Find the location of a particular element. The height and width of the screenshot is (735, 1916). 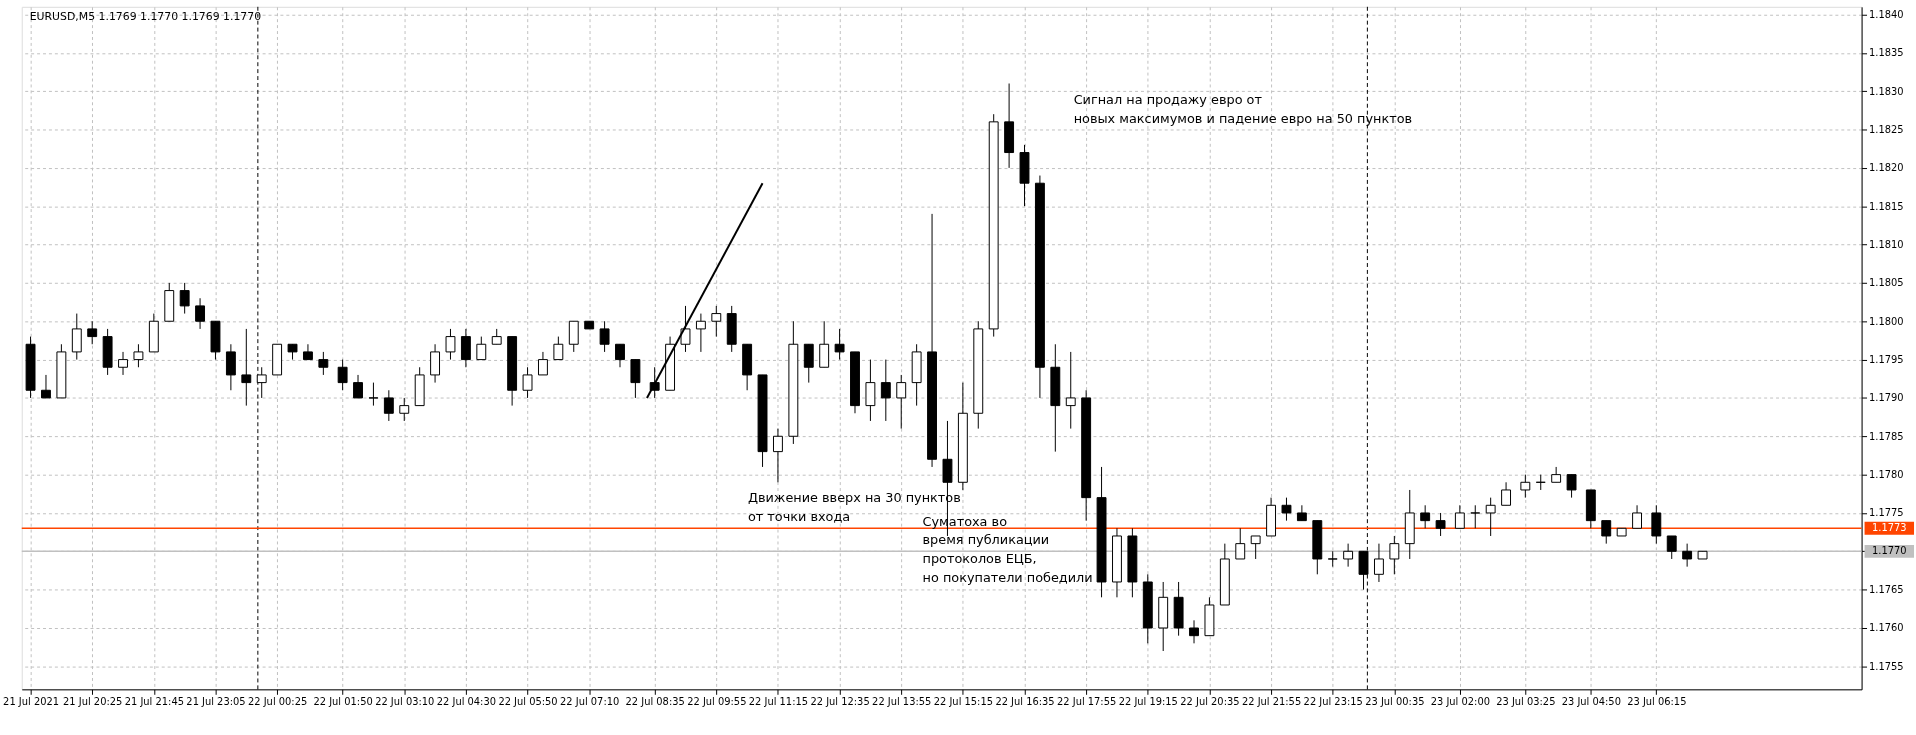

x-tick-label: 22 Jul 12:35 is located at coordinates (840, 701).